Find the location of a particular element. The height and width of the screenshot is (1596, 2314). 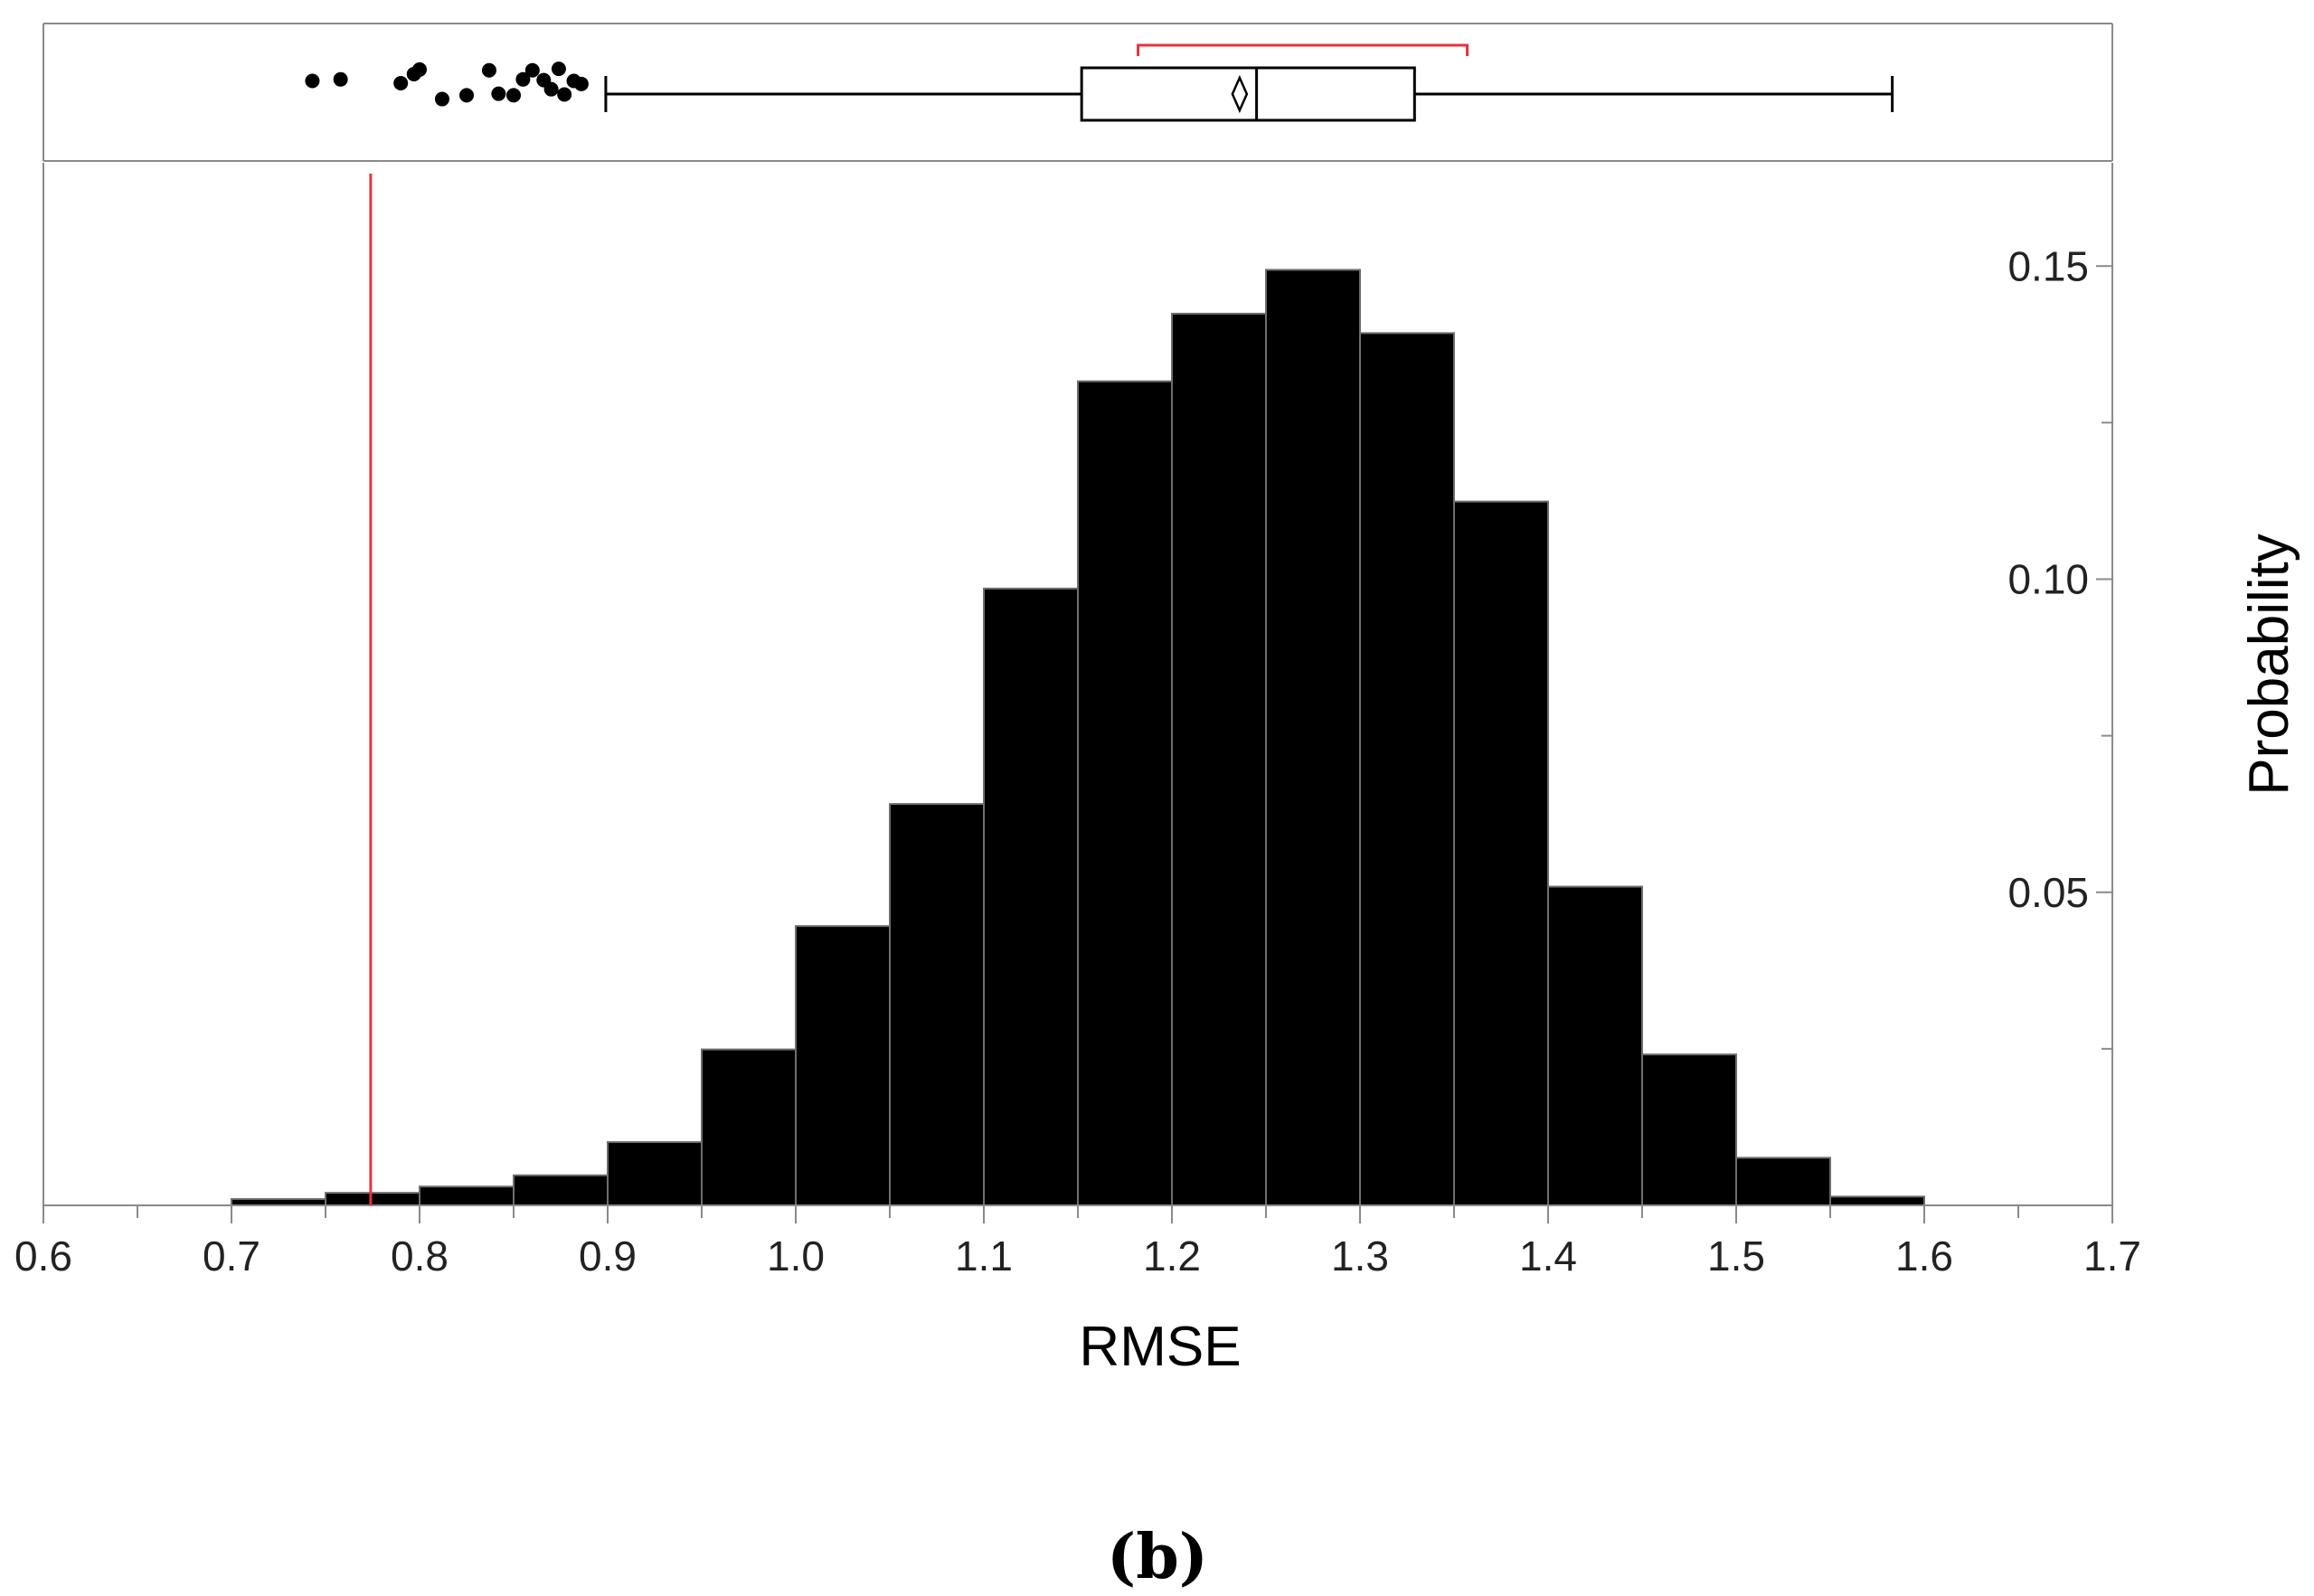

shortest-half-bracket is located at coordinates (1303, 50).